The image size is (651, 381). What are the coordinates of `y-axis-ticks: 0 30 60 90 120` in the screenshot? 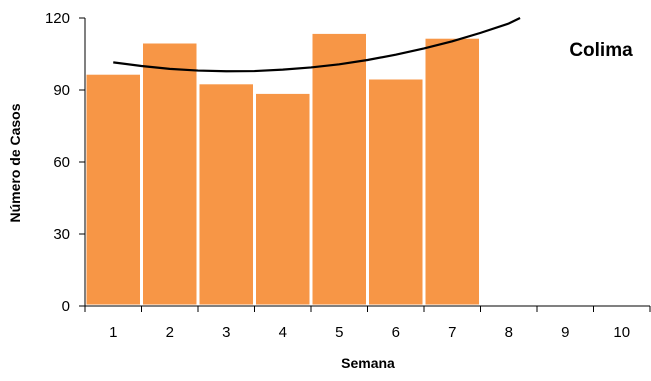 It's located at (65, 162).